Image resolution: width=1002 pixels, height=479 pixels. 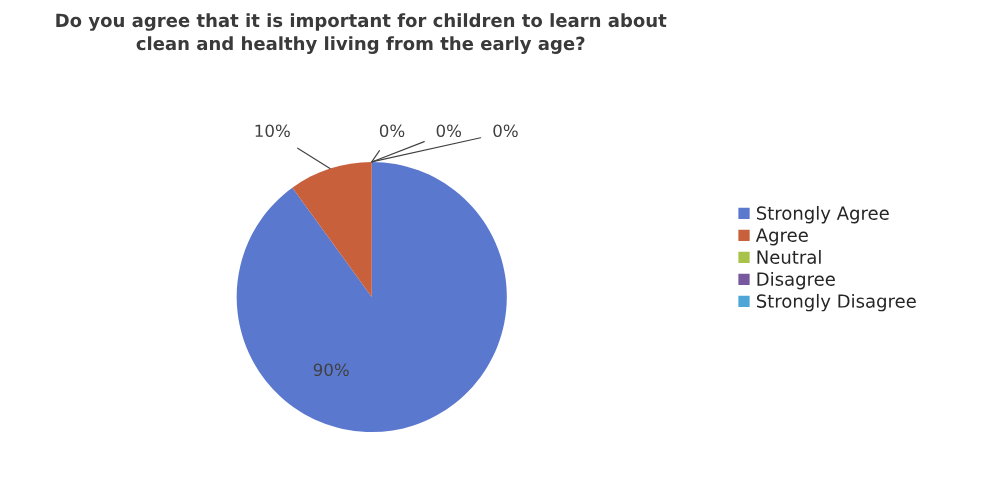 I want to click on data-label: 10%, so click(x=272, y=131).